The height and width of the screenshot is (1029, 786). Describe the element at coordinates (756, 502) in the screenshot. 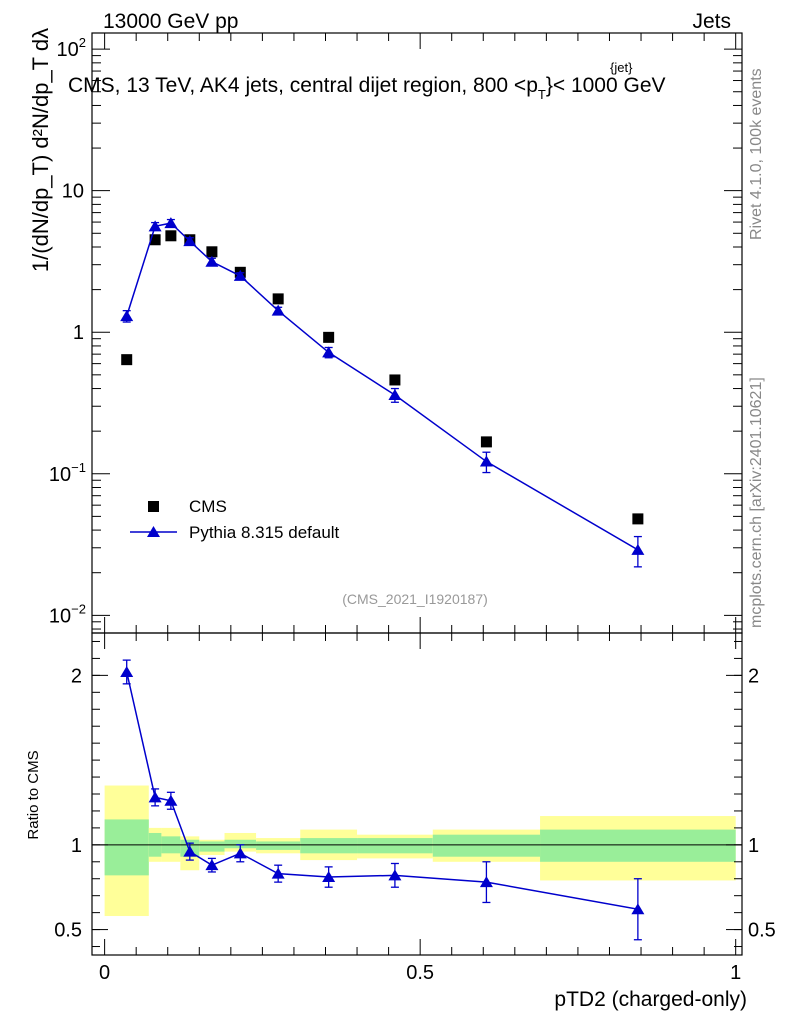

I see `mcplots-label: mcplots.cern.ch [arXiv:2401.10621]` at that location.